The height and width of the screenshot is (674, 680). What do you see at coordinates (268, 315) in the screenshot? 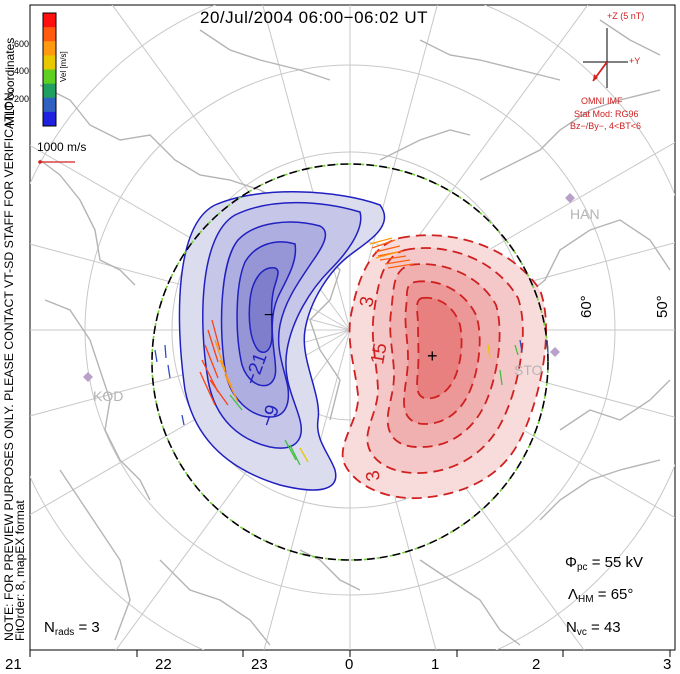
I see `negative-cell-marker: −` at bounding box center [268, 315].